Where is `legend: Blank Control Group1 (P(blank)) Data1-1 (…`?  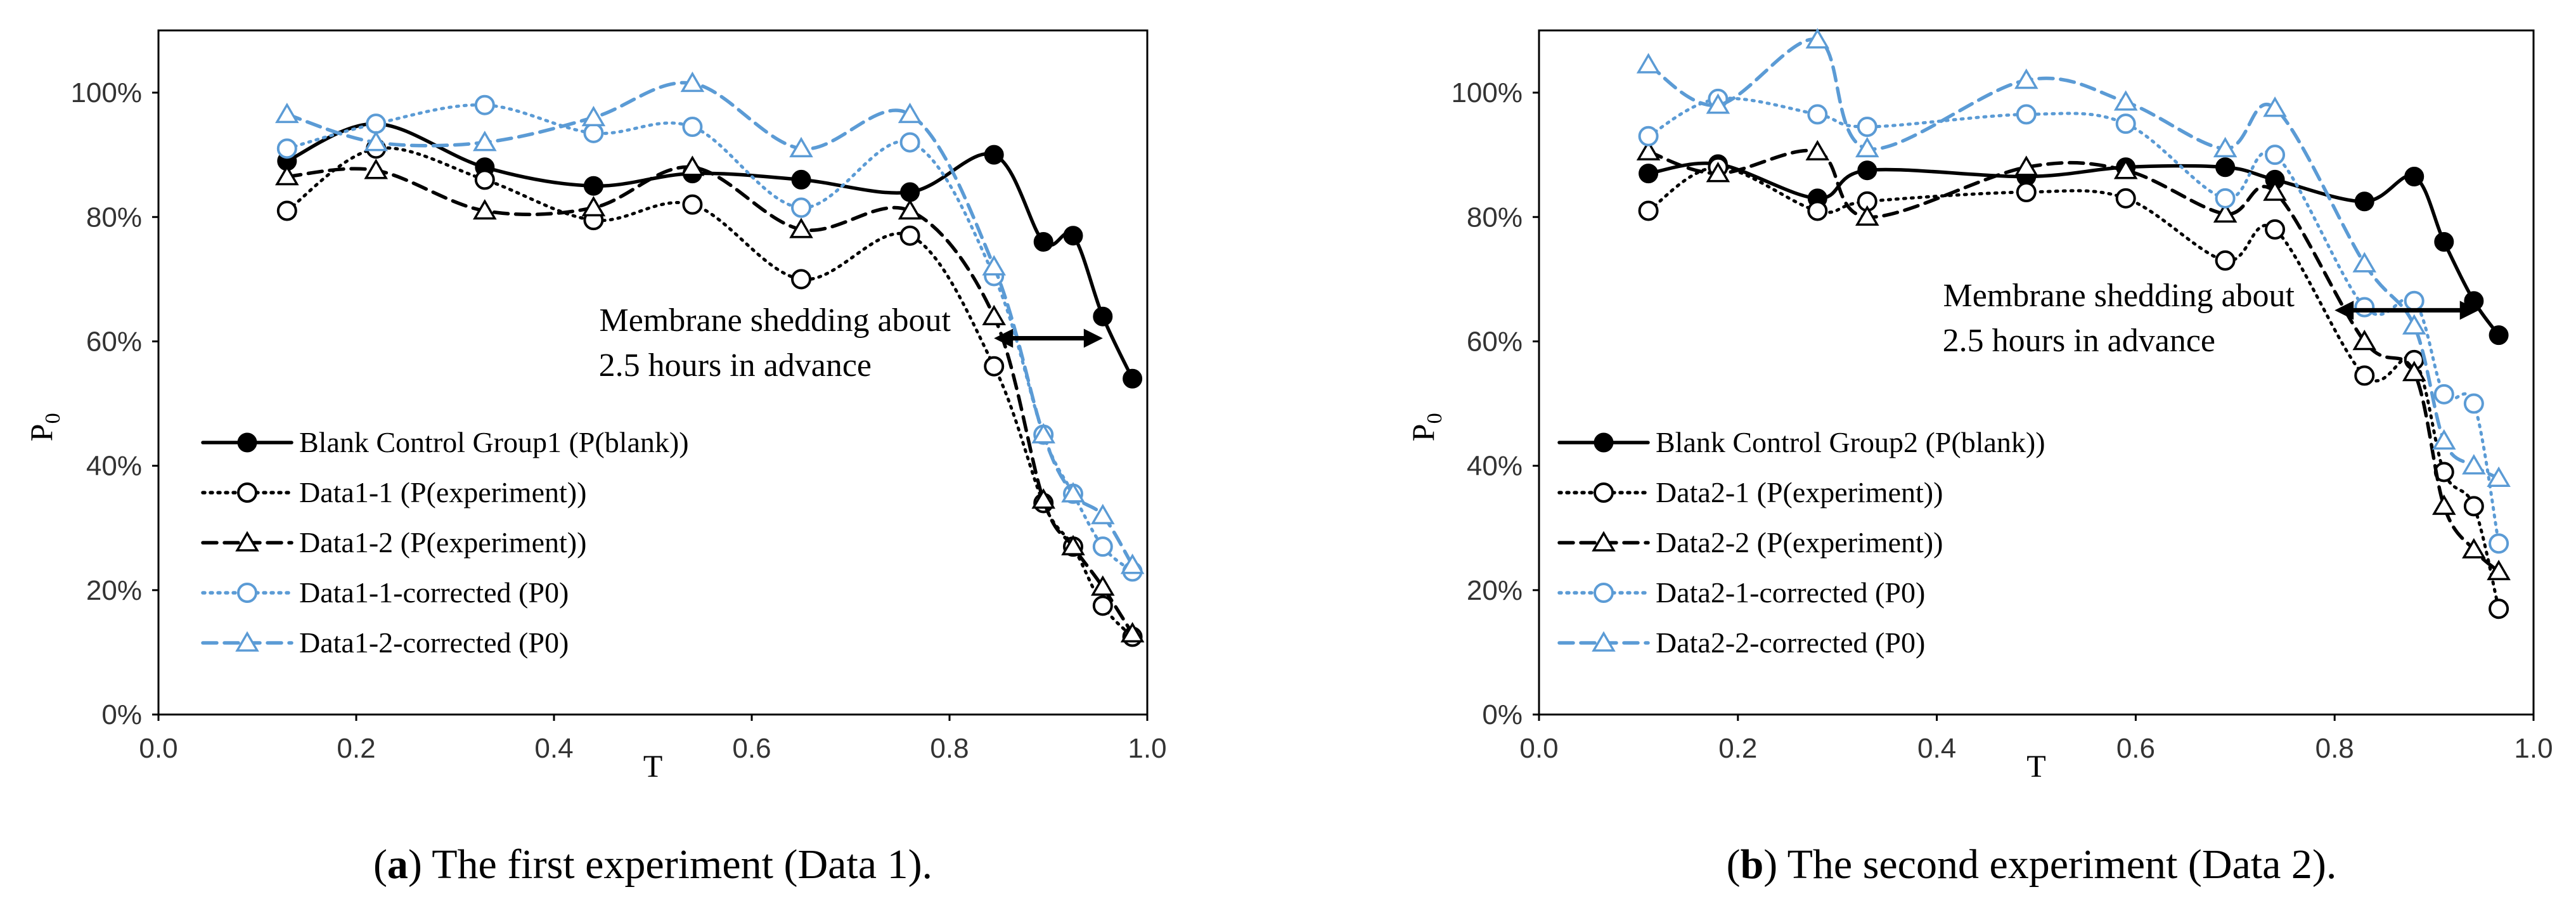
legend: Blank Control Group1 (P(blank)) Data1-1 (… is located at coordinates (445, 543).